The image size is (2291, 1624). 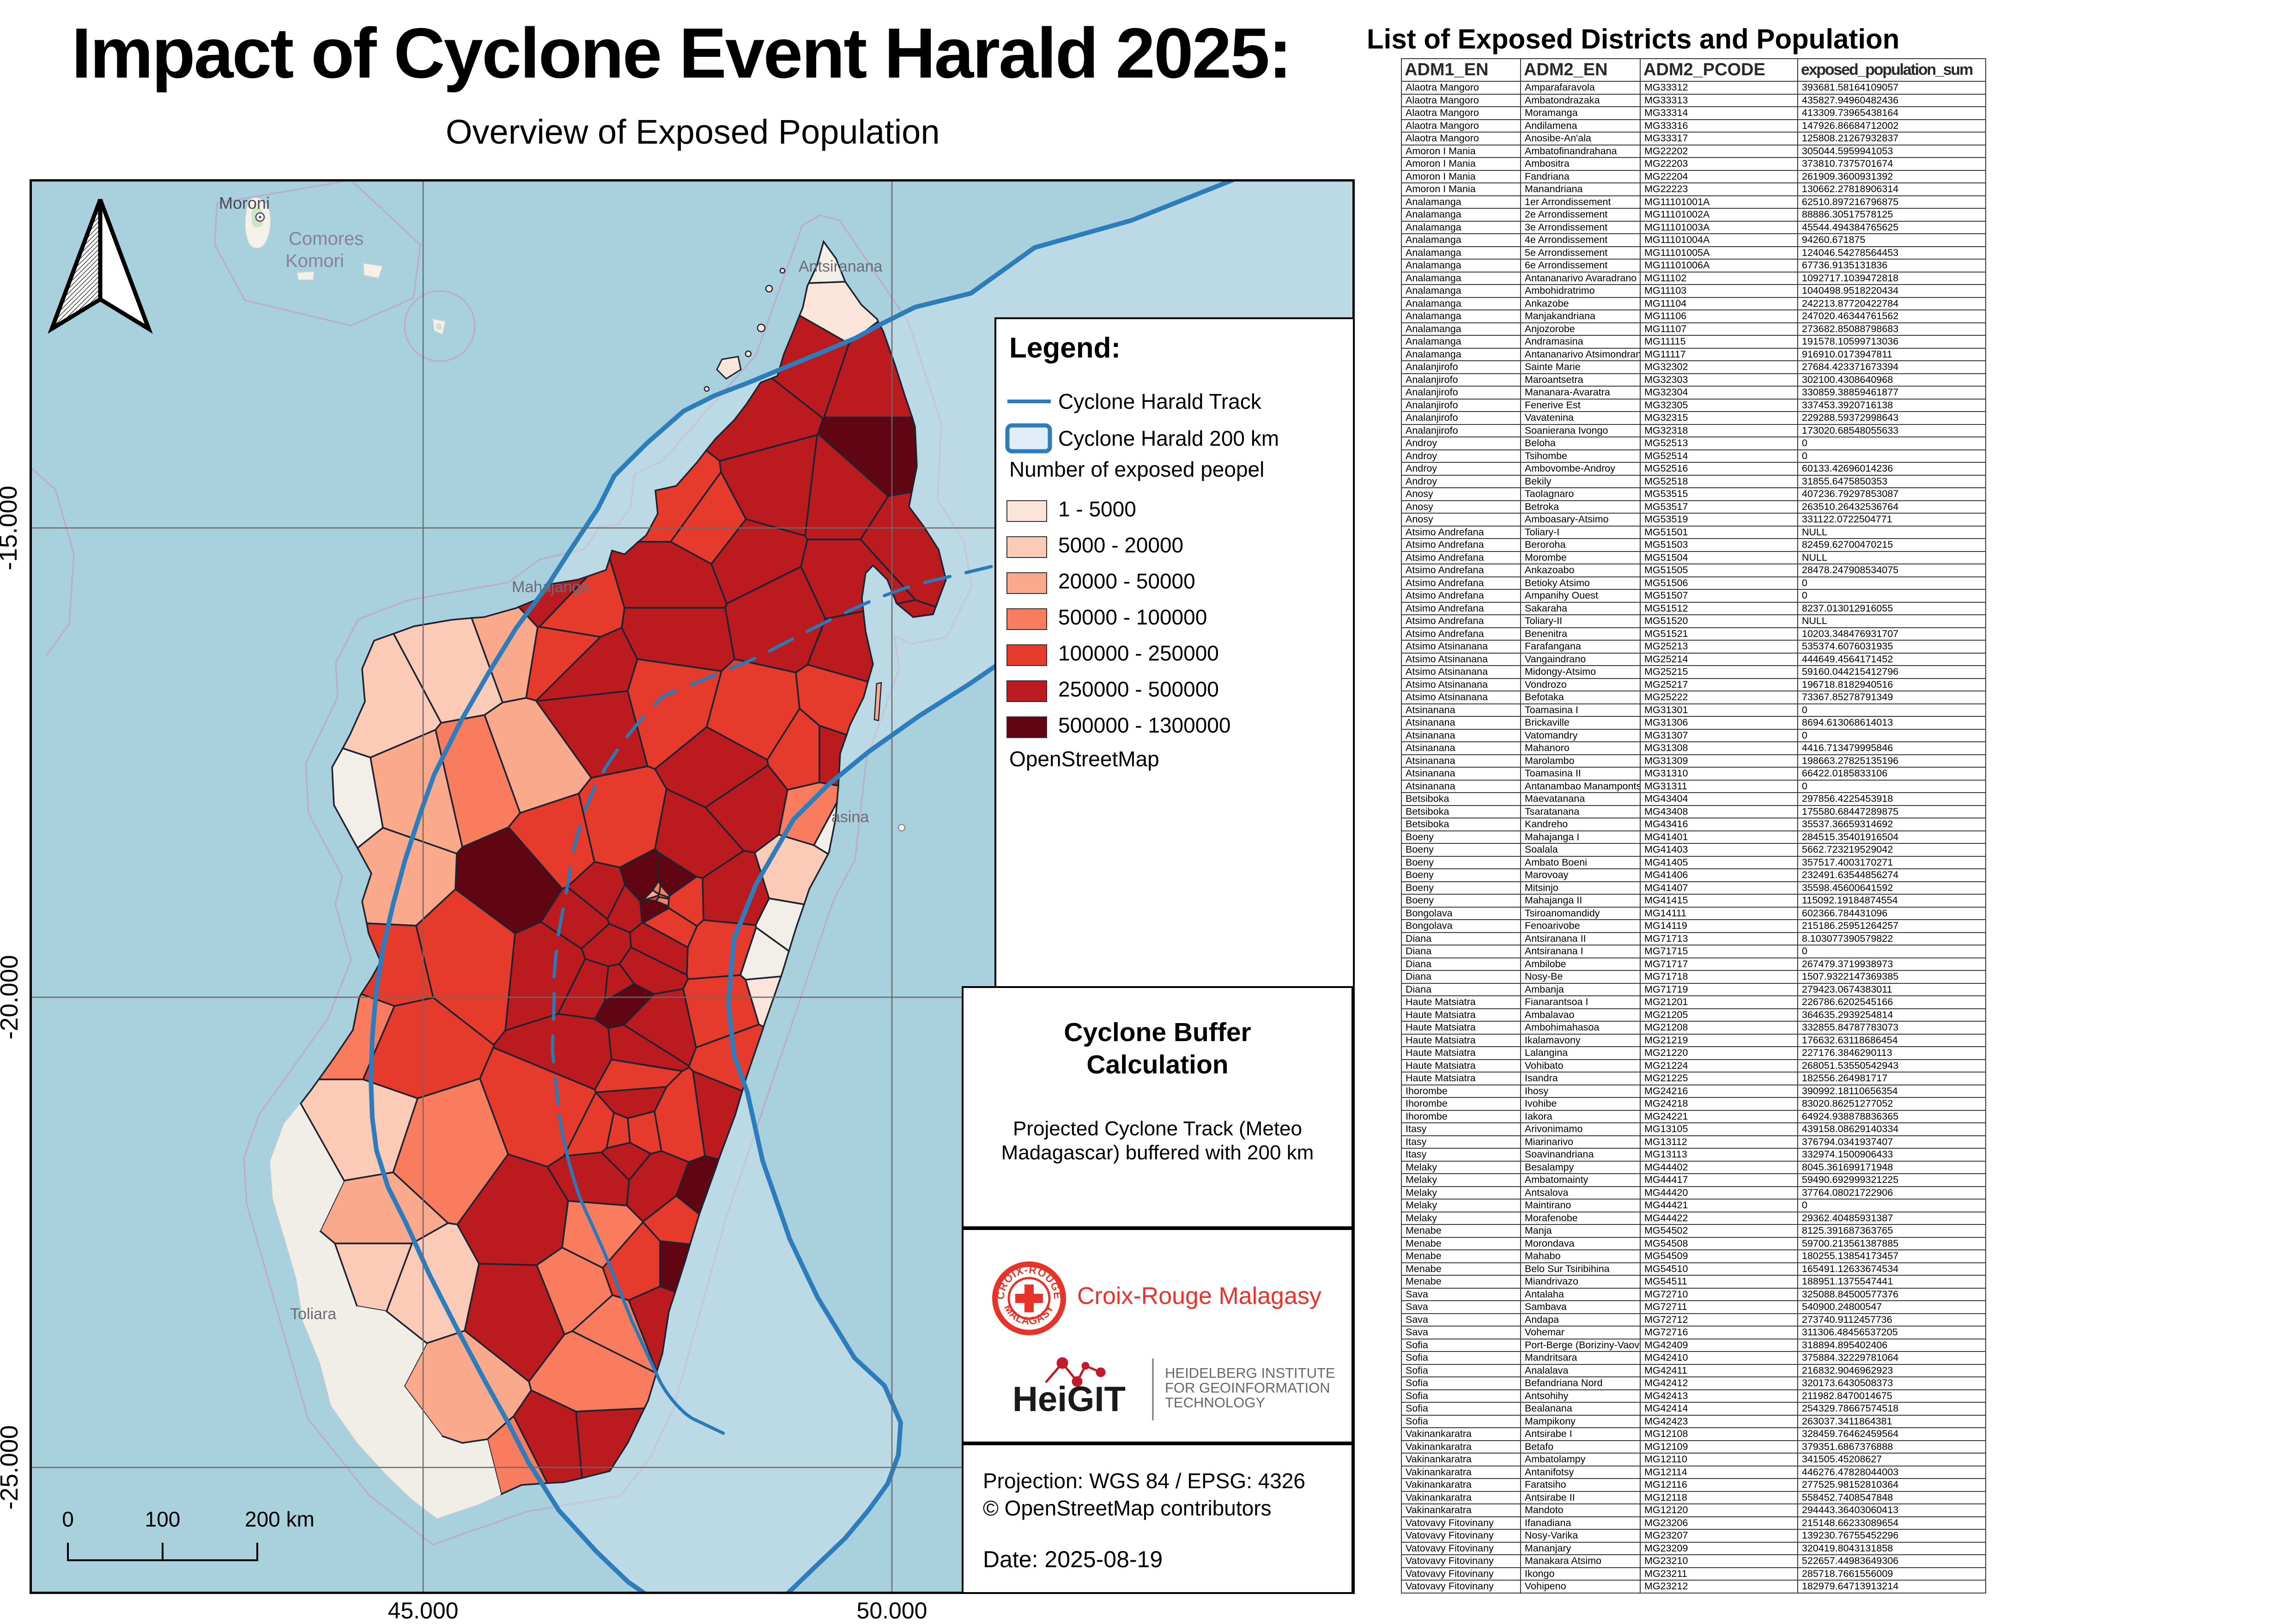 I want to click on svg-text: TECHNOLOGY, so click(x=1215, y=1403).